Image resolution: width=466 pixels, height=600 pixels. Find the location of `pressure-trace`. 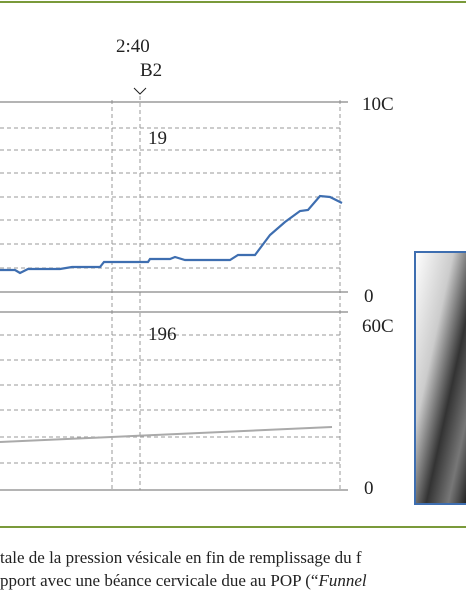

pressure-trace is located at coordinates (171, 234).